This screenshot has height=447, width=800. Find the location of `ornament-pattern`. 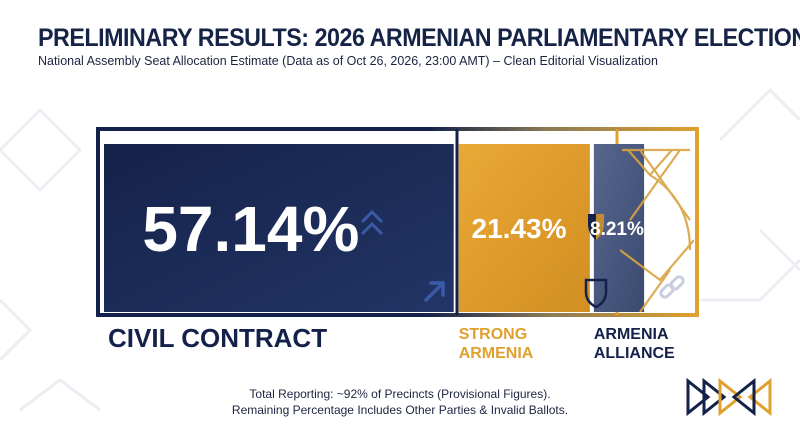

ornament-pattern is located at coordinates (657, 230).